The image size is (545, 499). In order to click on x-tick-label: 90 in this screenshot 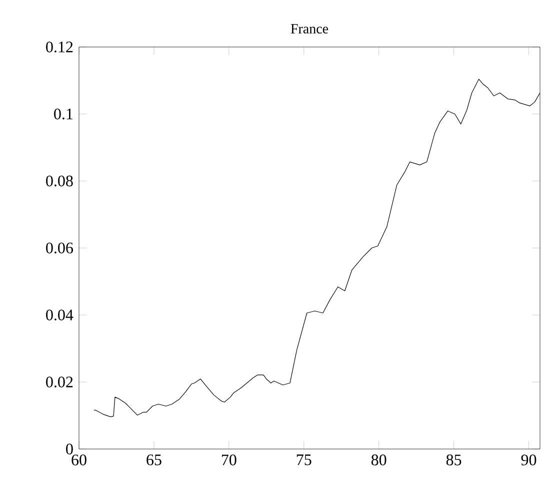, I will do `click(528, 460)`.